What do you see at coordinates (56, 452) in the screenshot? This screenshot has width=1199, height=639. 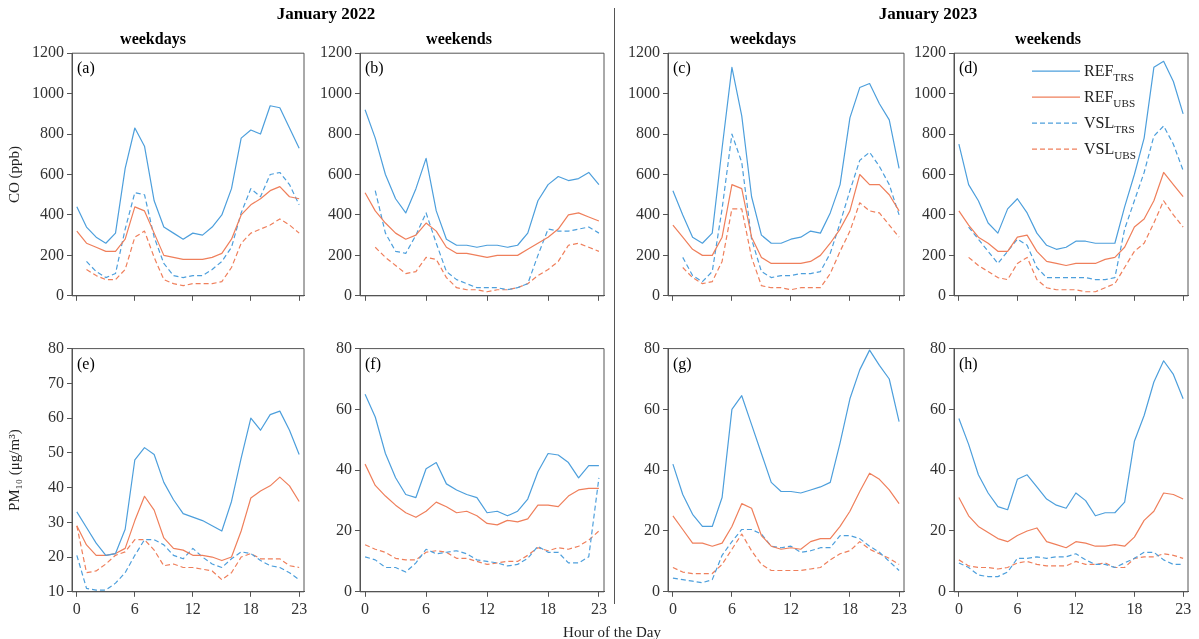 I see `y-tick-label: 50` at bounding box center [56, 452].